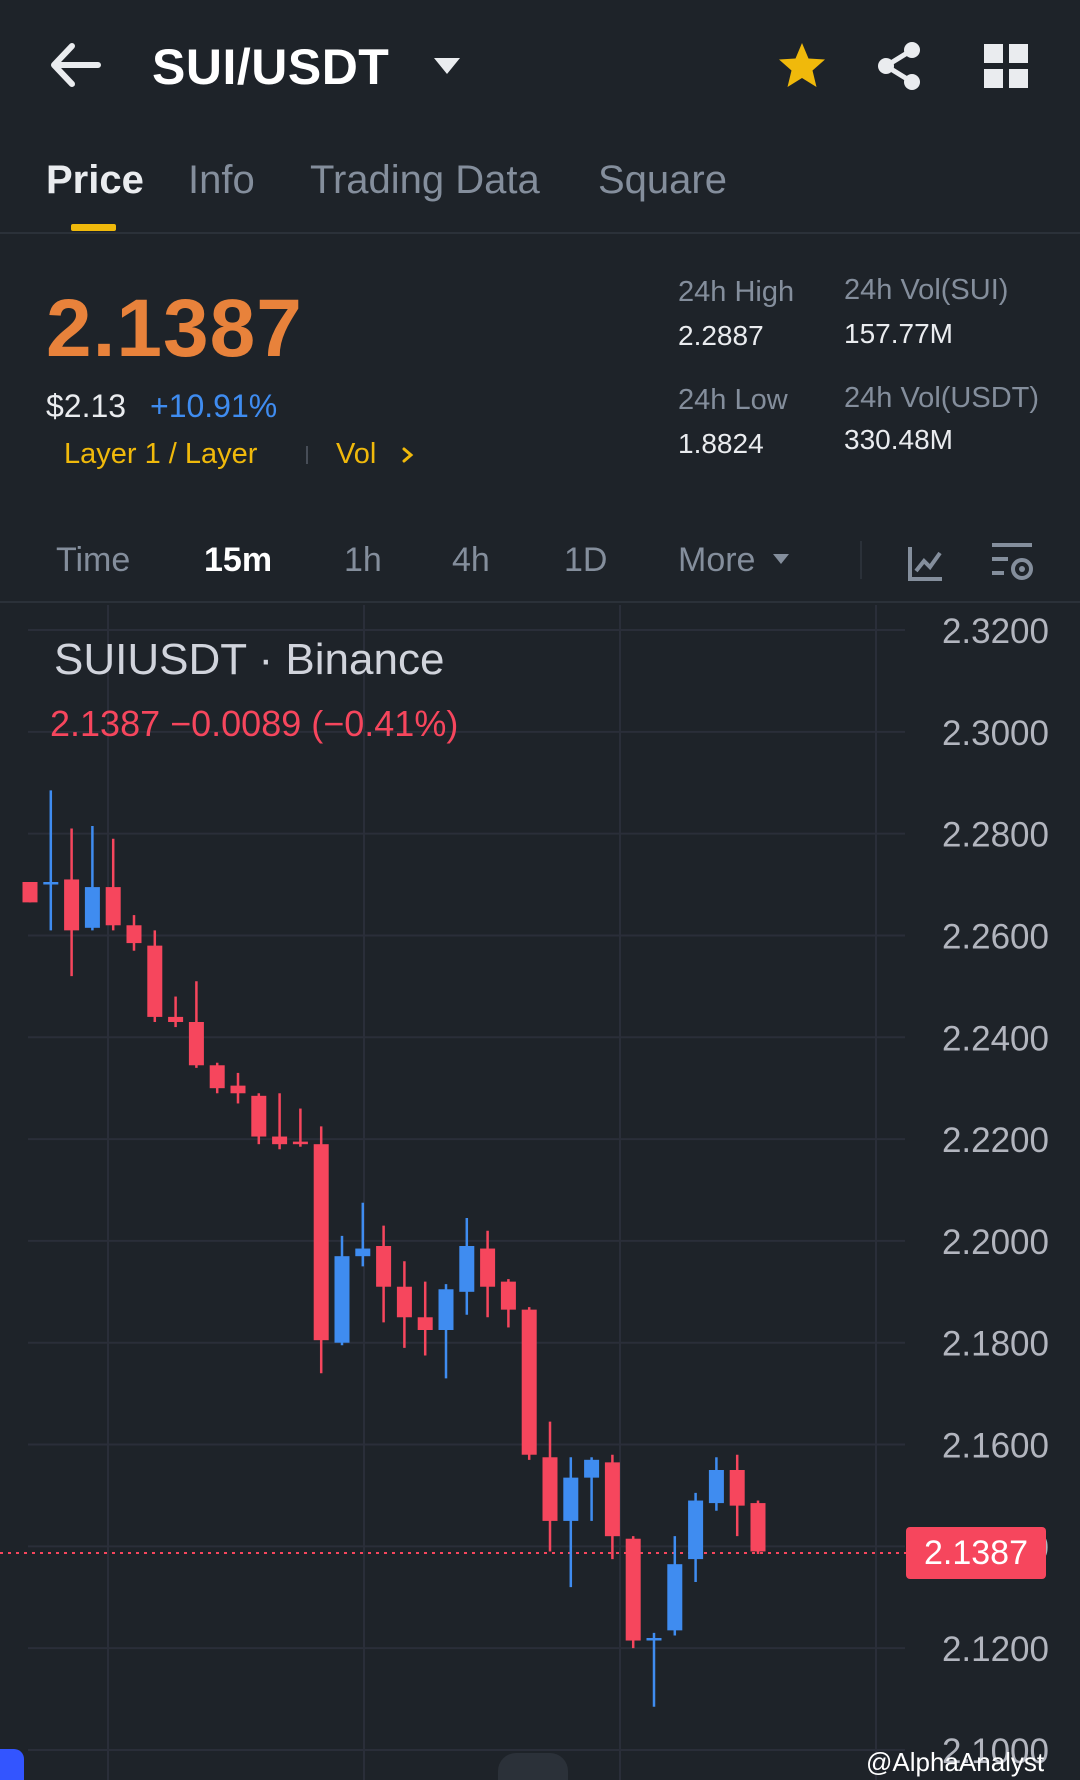  What do you see at coordinates (249, 659) in the screenshot?
I see `chart-symbol: SUIUSDT · Binance` at bounding box center [249, 659].